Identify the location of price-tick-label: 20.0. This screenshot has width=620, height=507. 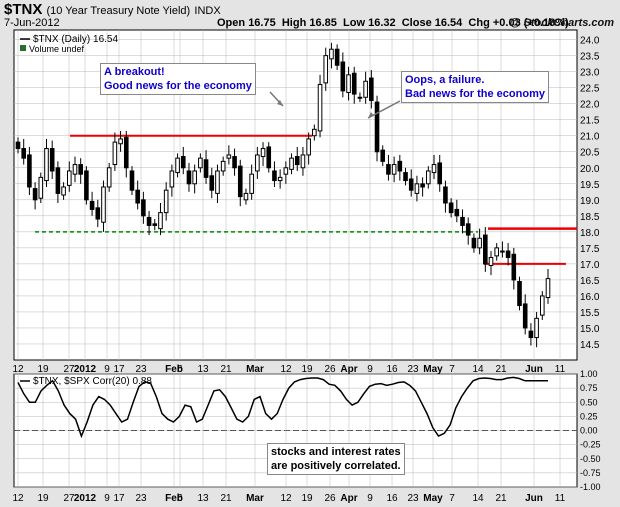
(590, 169).